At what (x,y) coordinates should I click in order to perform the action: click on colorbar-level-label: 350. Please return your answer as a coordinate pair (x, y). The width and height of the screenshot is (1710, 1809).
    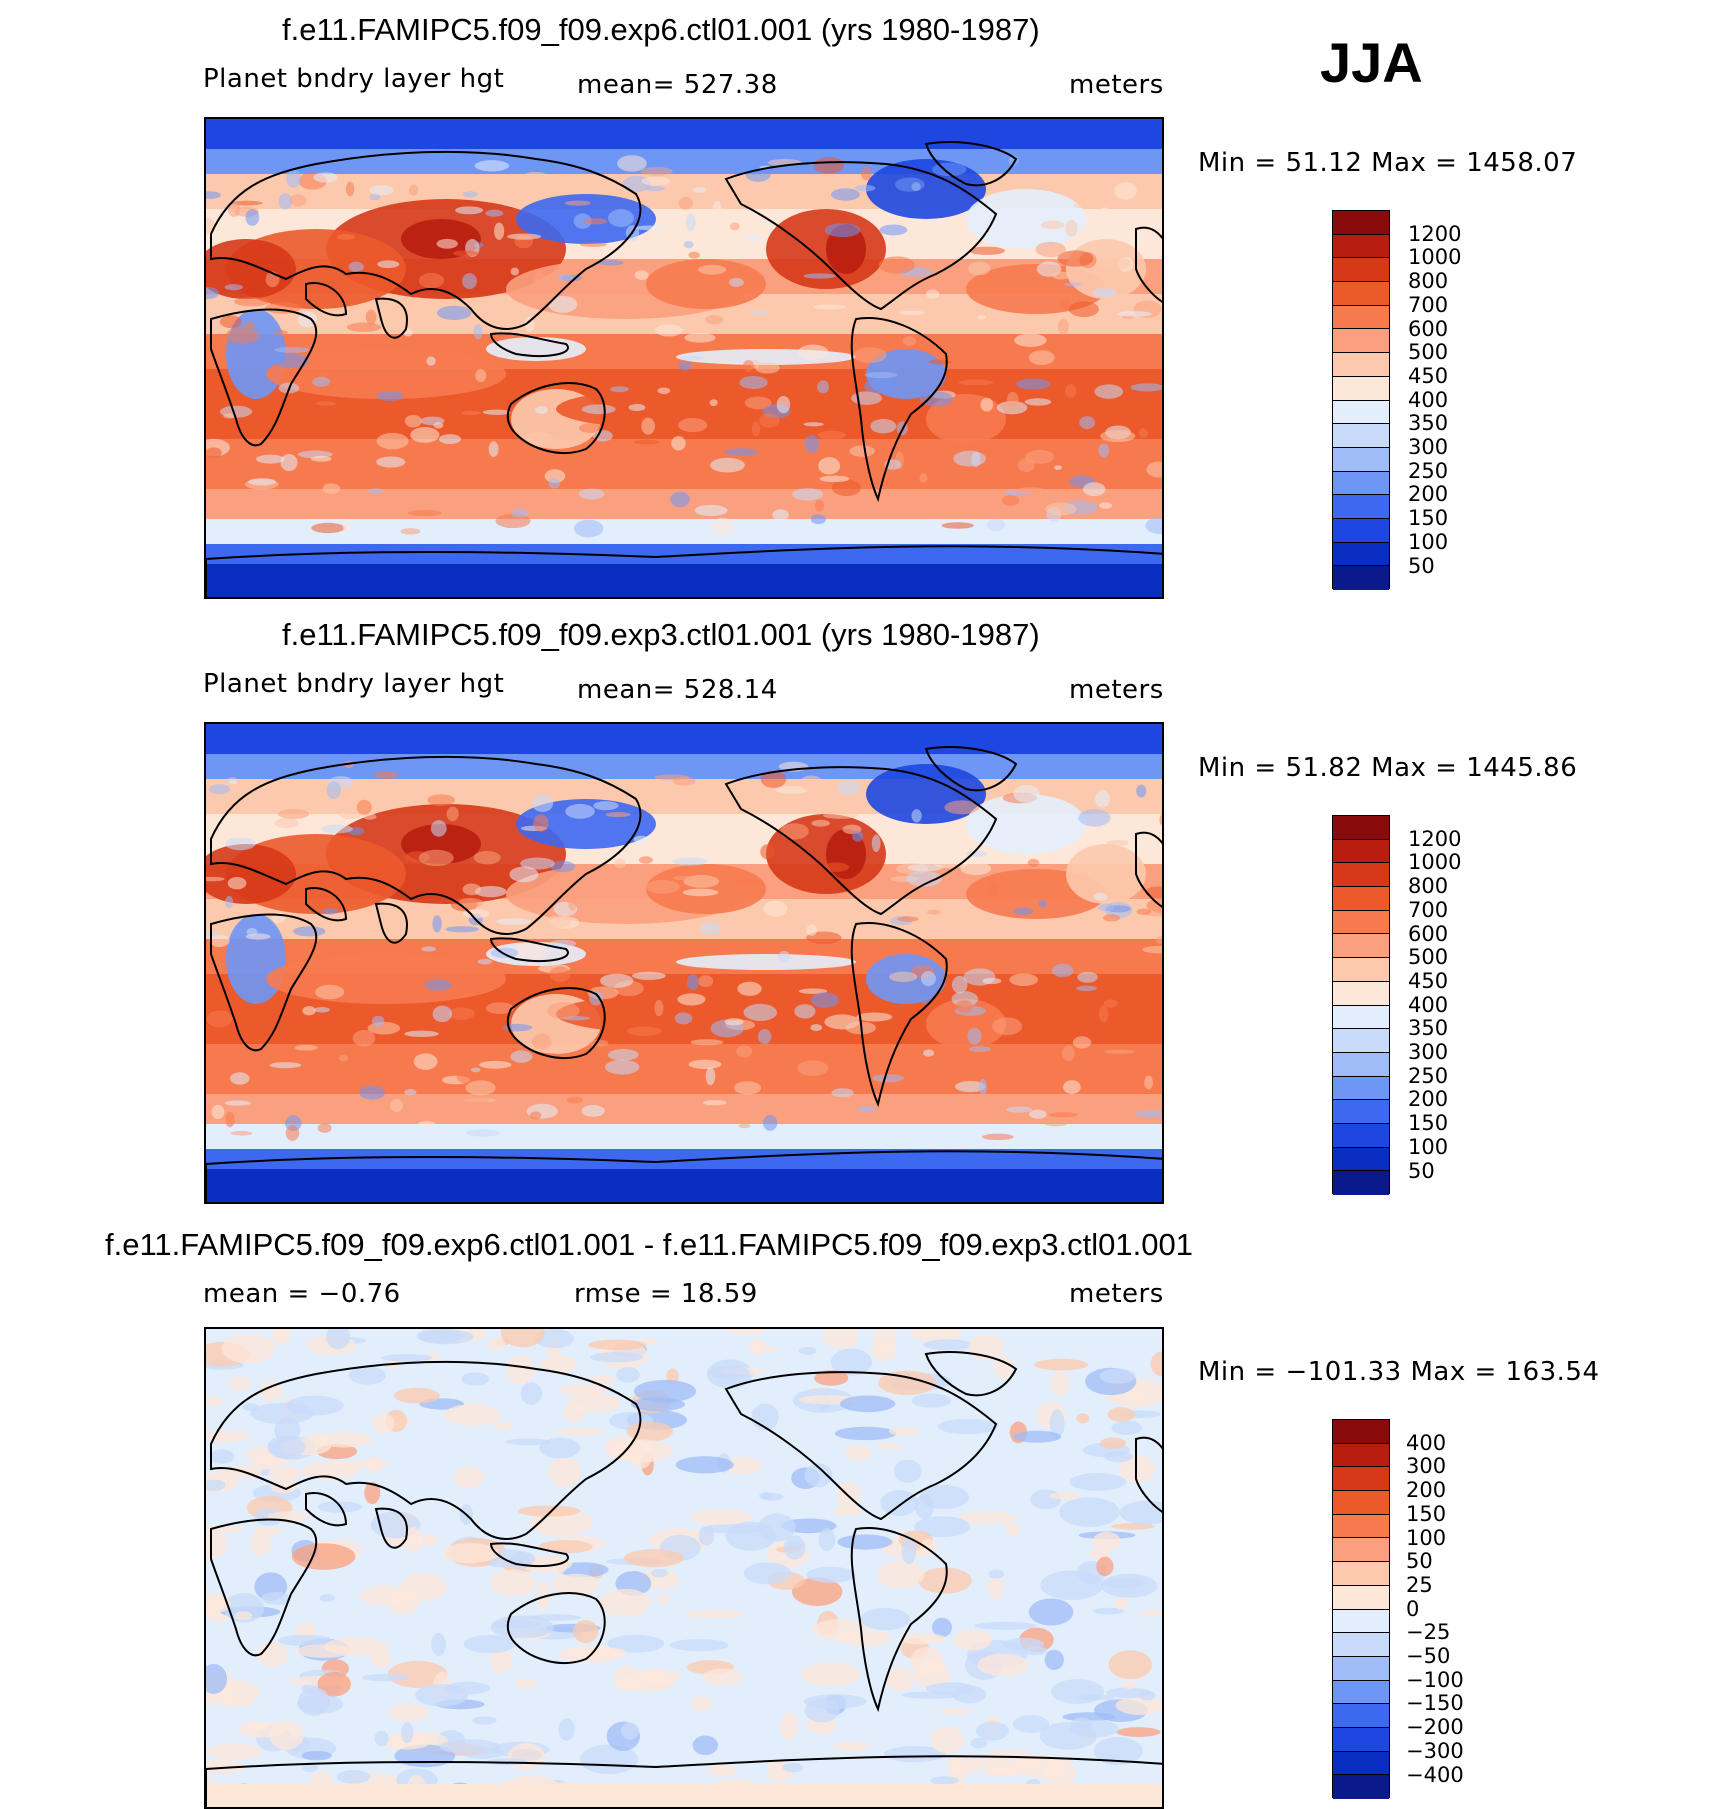
    Looking at the image, I should click on (1428, 423).